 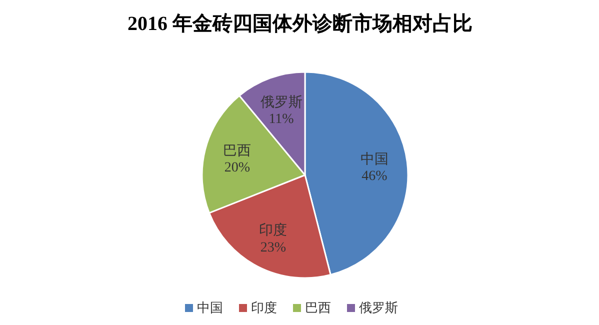 What do you see at coordinates (281, 102) in the screenshot?
I see `slice-label: 俄罗斯` at bounding box center [281, 102].